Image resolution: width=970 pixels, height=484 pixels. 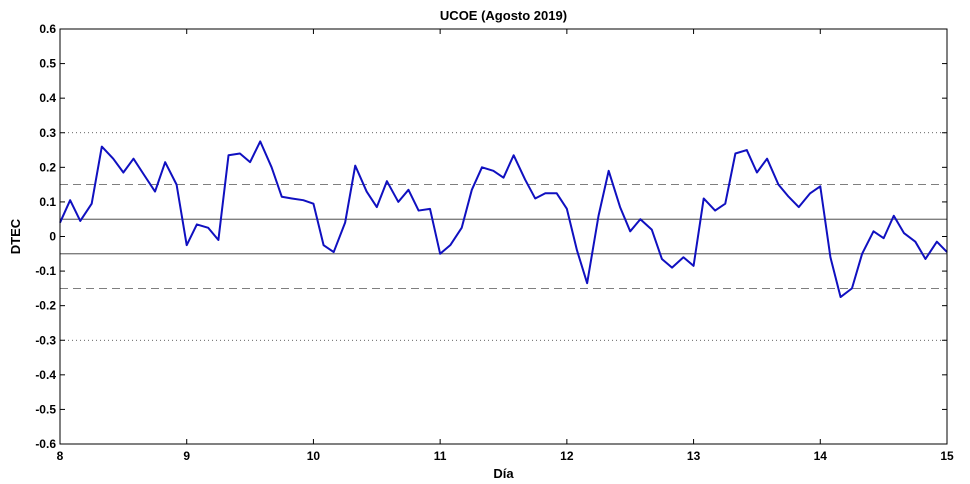 I want to click on x-tick-label: 11, so click(x=440, y=456).